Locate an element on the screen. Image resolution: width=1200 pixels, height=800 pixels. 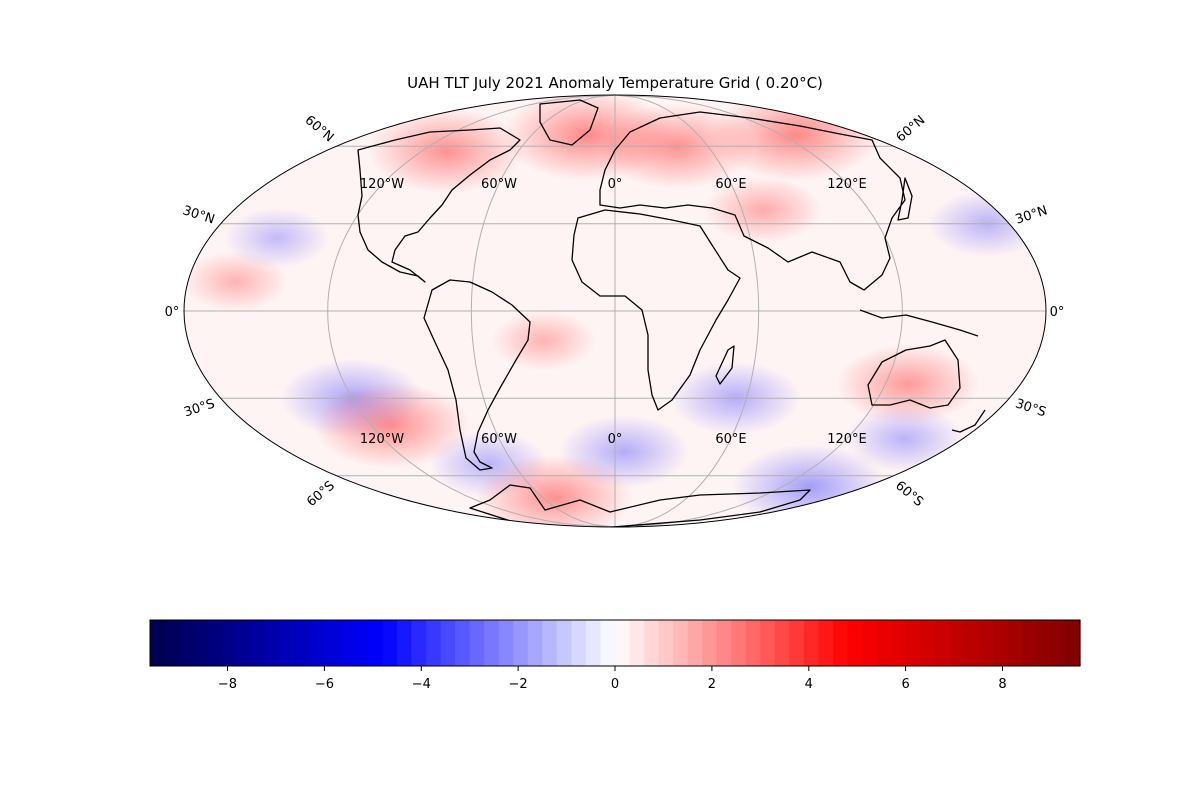
colorbar: −8 −6 −4 −2 0 2 4 6 8 is located at coordinates (615, 655).